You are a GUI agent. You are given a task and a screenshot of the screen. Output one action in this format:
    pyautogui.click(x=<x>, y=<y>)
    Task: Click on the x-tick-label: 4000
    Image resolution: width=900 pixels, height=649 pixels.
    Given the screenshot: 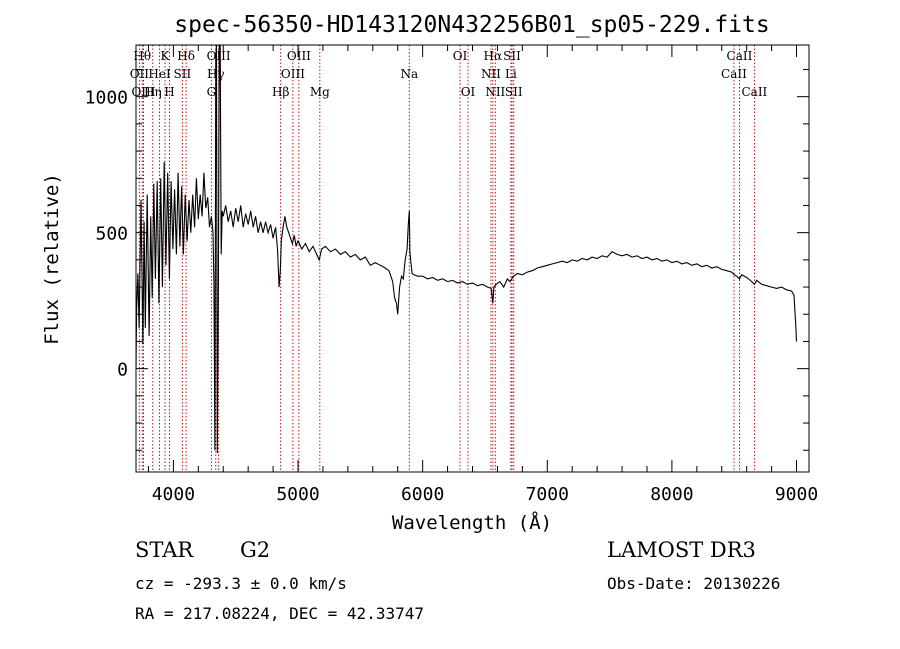 What is the action you would take?
    pyautogui.click(x=173, y=494)
    